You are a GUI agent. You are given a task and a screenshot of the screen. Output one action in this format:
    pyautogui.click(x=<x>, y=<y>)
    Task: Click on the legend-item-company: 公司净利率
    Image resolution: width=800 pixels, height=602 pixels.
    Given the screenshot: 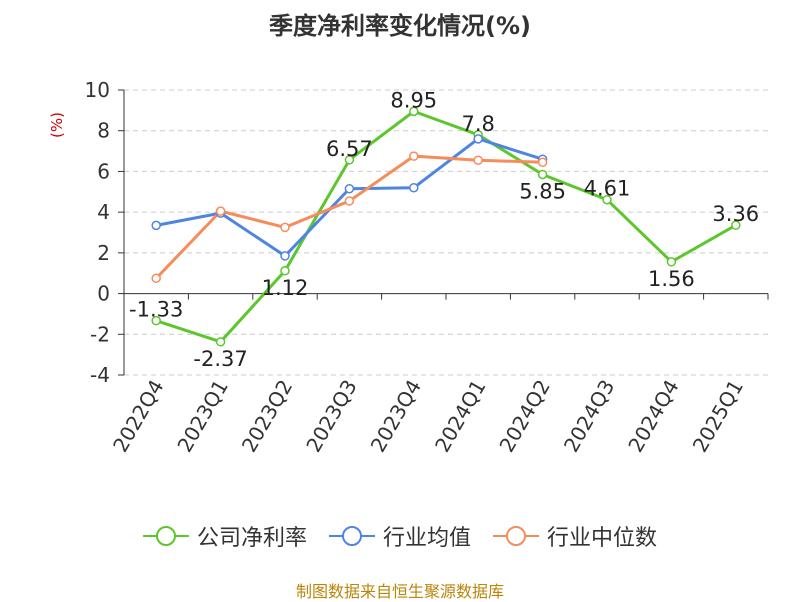 What is the action you would take?
    pyautogui.click(x=224, y=536)
    